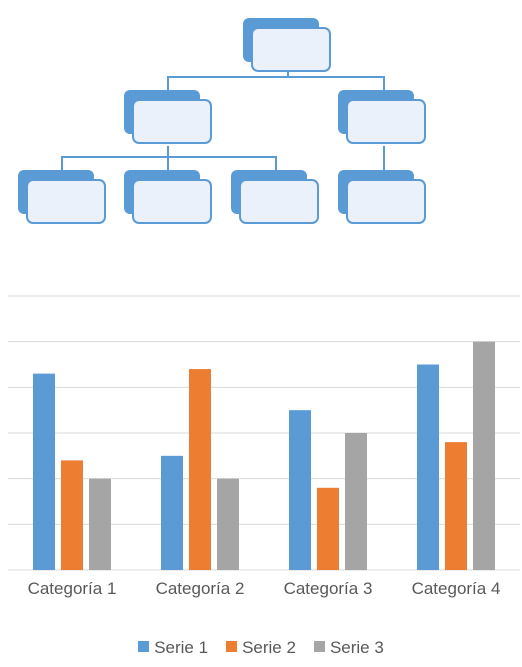 The width and height of the screenshot is (522, 667). Describe the element at coordinates (384, 83) in the screenshot. I see `connector-right-drop` at that location.